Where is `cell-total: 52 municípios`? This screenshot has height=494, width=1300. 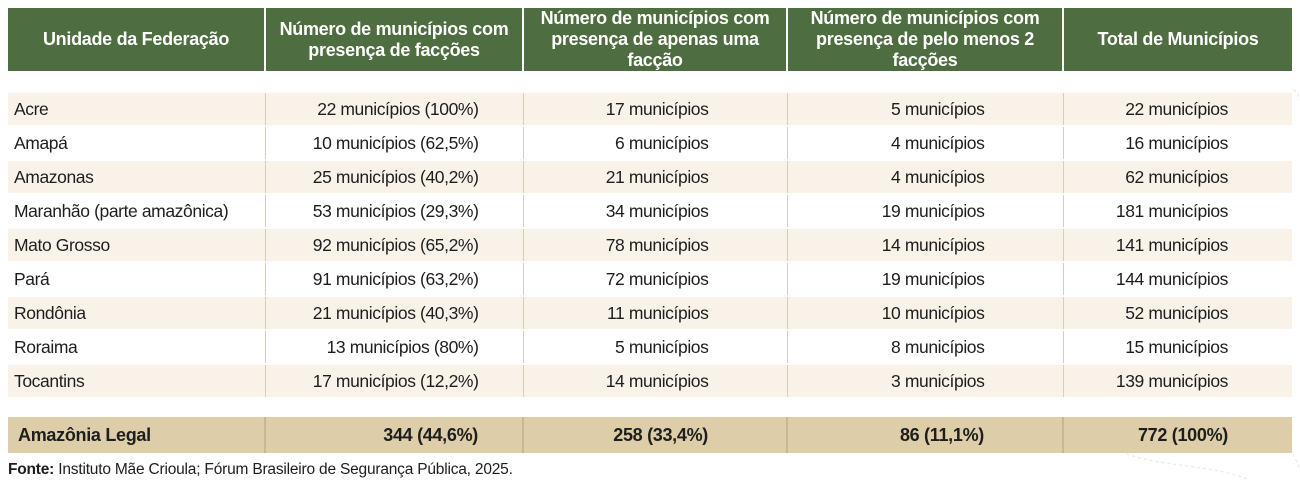
cell-total: 52 municípios is located at coordinates (1177, 312).